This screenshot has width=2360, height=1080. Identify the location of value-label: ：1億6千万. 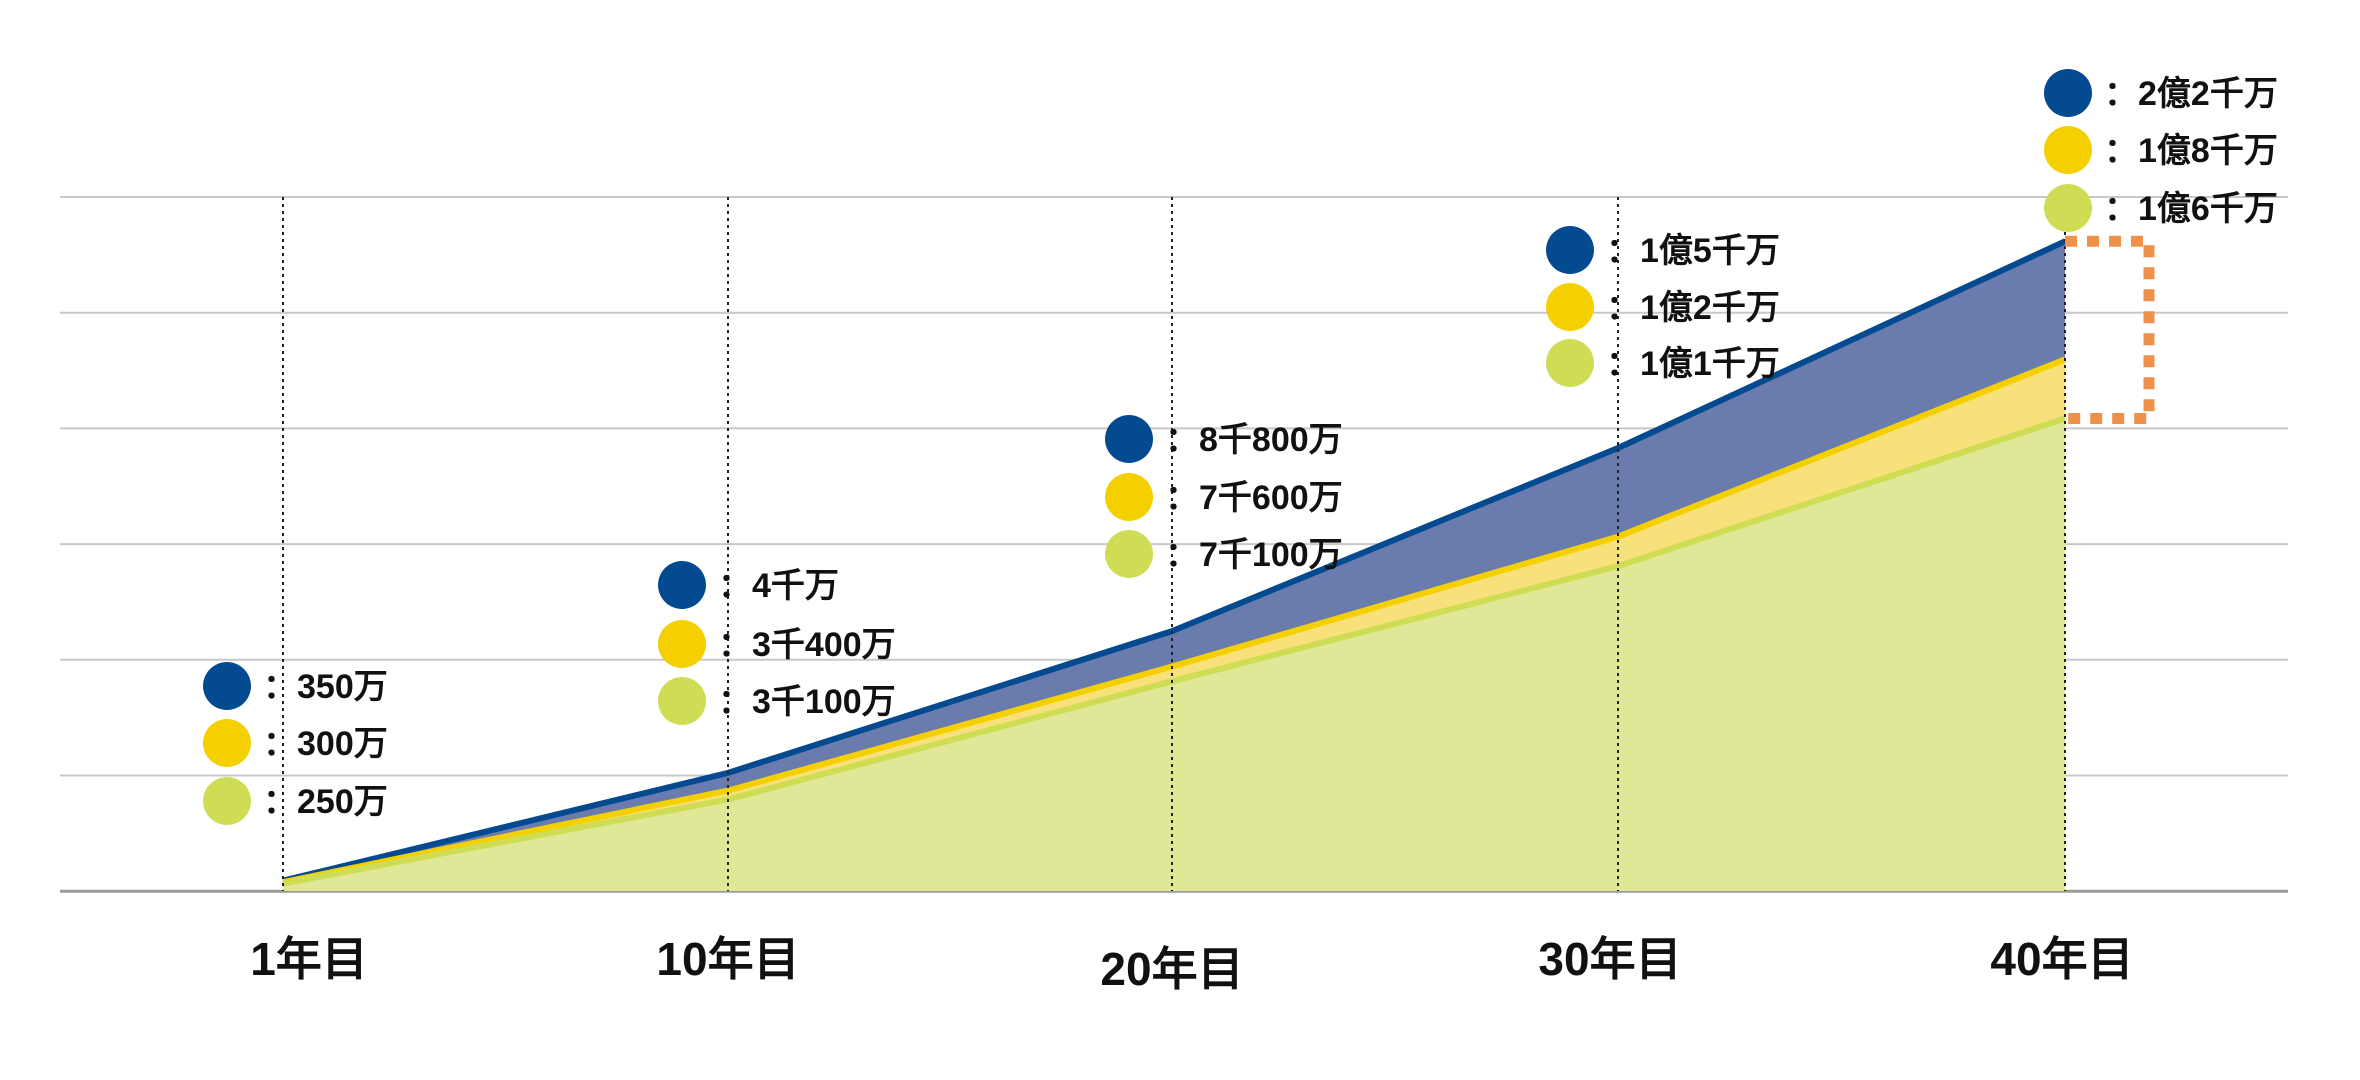
(2191, 209).